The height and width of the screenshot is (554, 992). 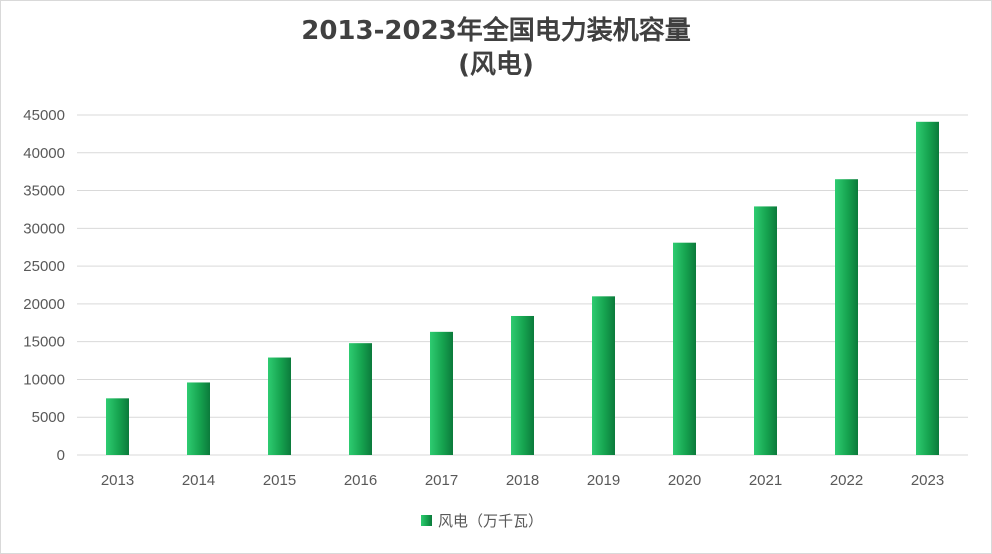 What do you see at coordinates (441, 480) in the screenshot?
I see `x-tick-label: 2017` at bounding box center [441, 480].